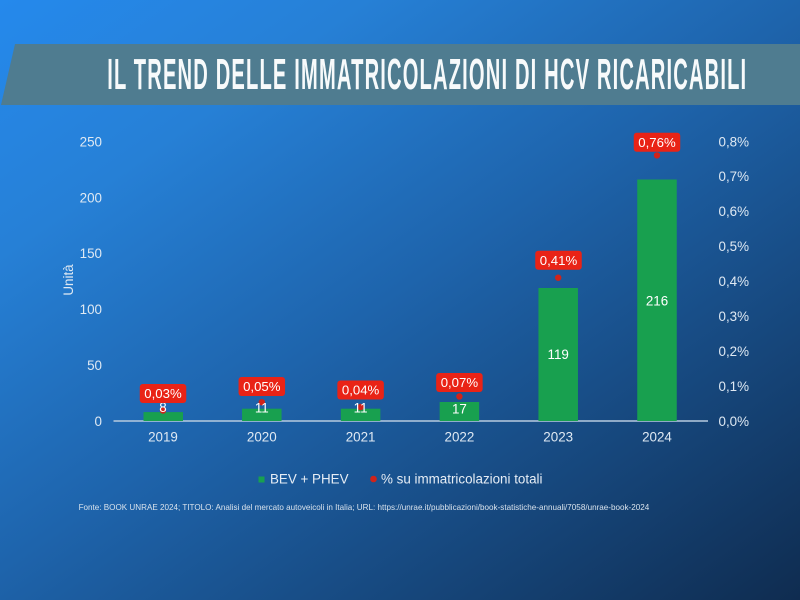 This screenshot has width=800, height=600. What do you see at coordinates (68, 280) in the screenshot?
I see `svg-text: Unità` at bounding box center [68, 280].